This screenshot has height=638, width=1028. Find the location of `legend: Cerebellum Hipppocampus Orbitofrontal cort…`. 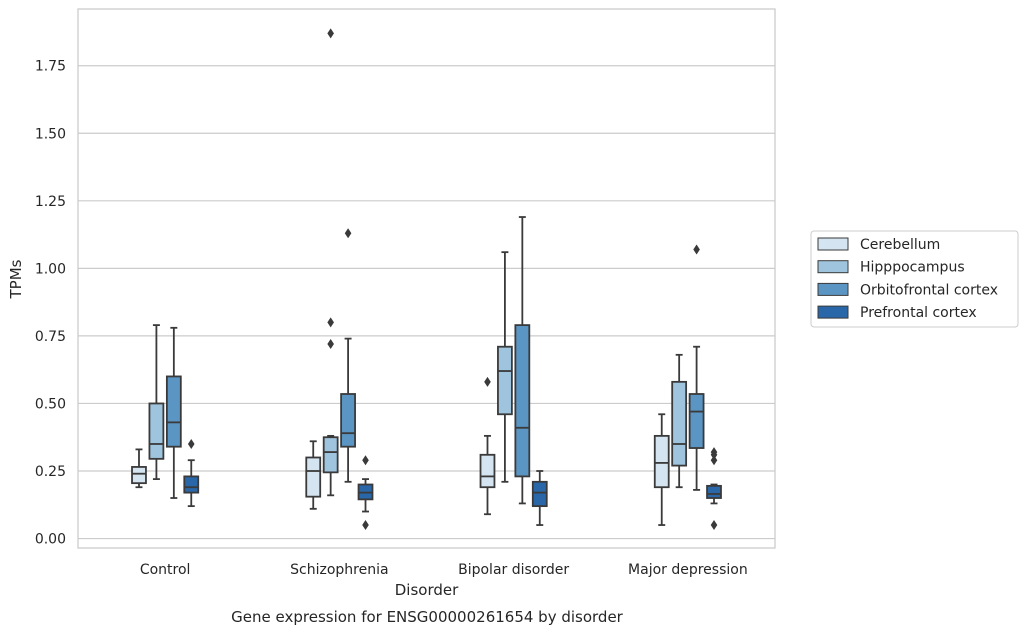

legend: Cerebellum Hipppocampus Orbitofrontal cort… is located at coordinates (914, 279).